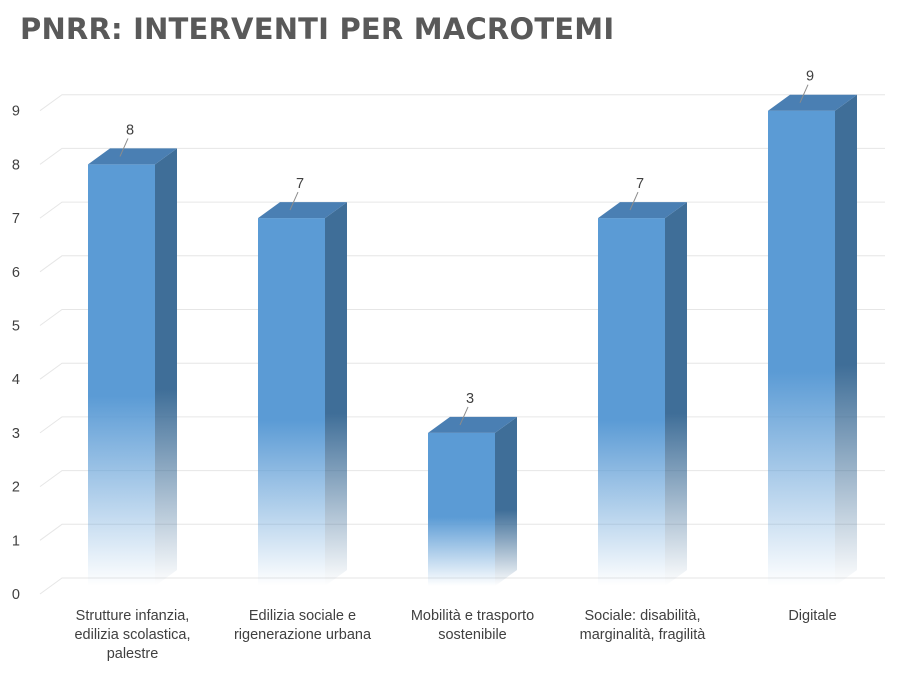  What do you see at coordinates (16, 434) in the screenshot?
I see `y-tick-label: 3` at bounding box center [16, 434].